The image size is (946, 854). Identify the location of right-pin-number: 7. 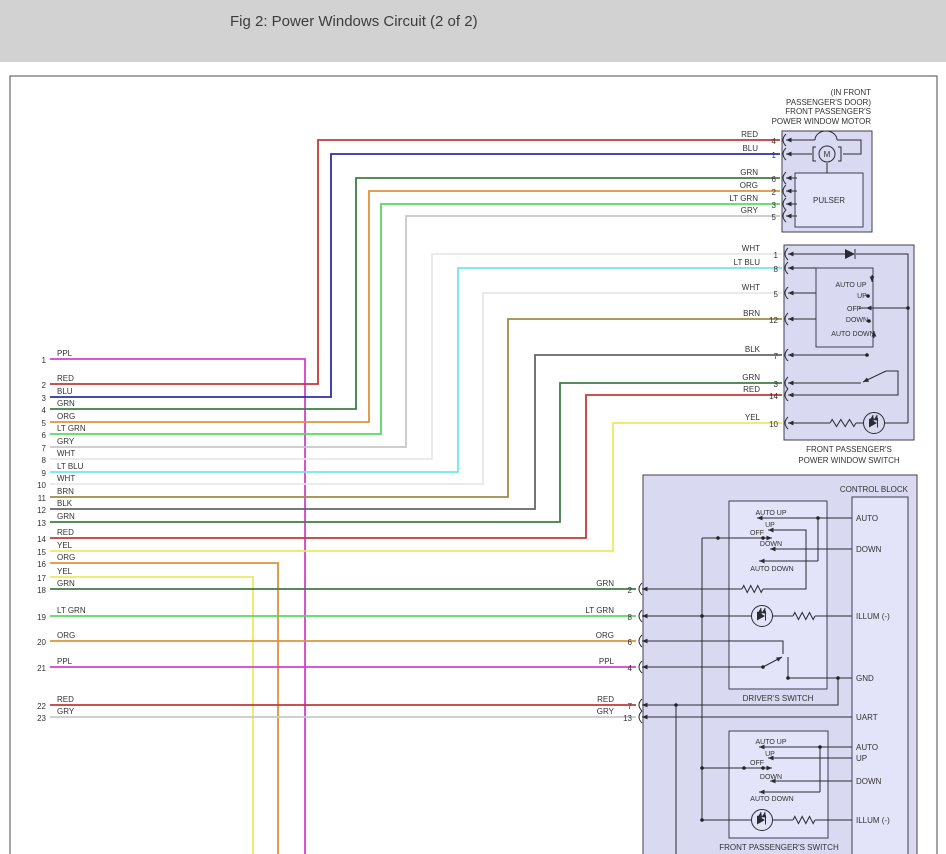
(776, 356).